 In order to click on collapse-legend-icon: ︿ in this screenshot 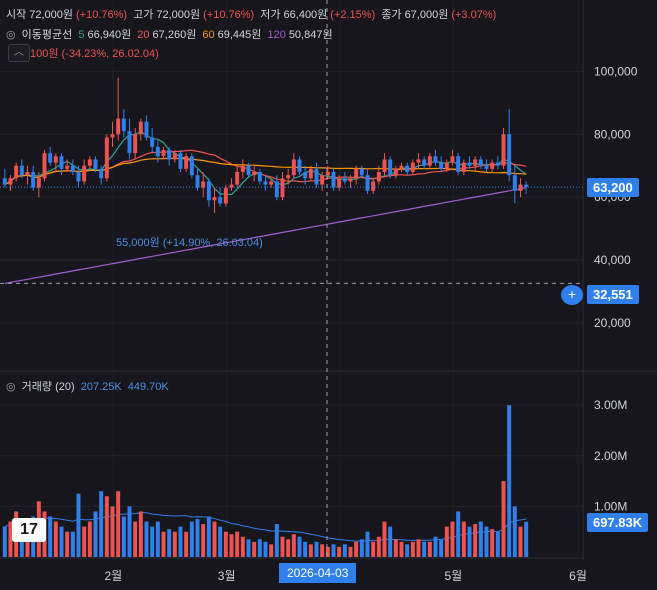, I will do `click(19, 53)`.